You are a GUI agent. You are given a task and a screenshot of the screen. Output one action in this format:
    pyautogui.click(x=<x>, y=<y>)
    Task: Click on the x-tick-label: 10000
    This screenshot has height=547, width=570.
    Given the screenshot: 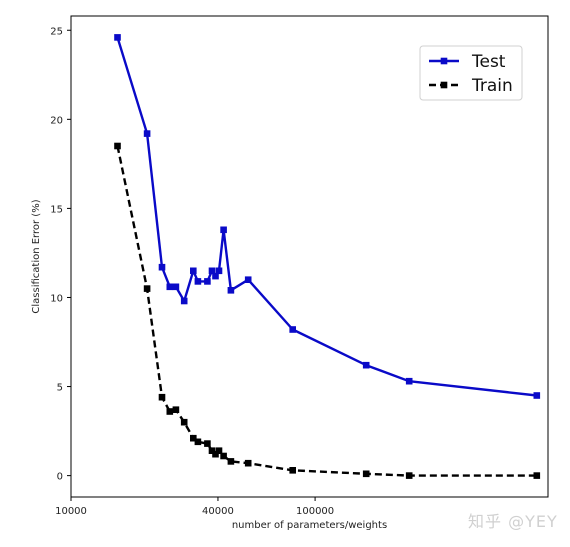 What is the action you would take?
    pyautogui.click(x=71, y=511)
    